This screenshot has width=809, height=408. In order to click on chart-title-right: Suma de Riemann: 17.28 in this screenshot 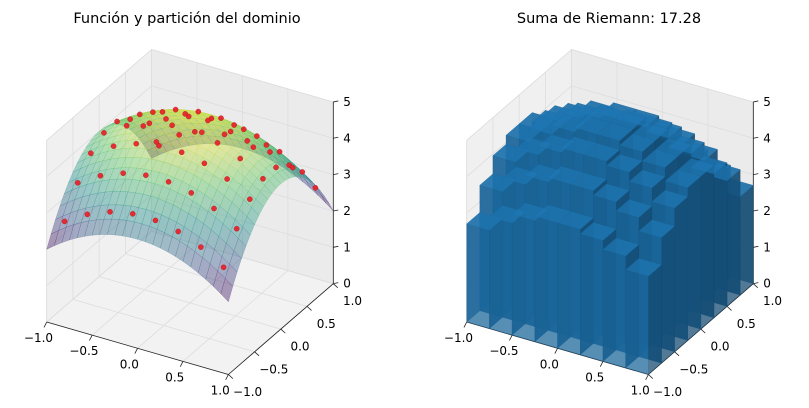, I will do `click(609, 19)`.